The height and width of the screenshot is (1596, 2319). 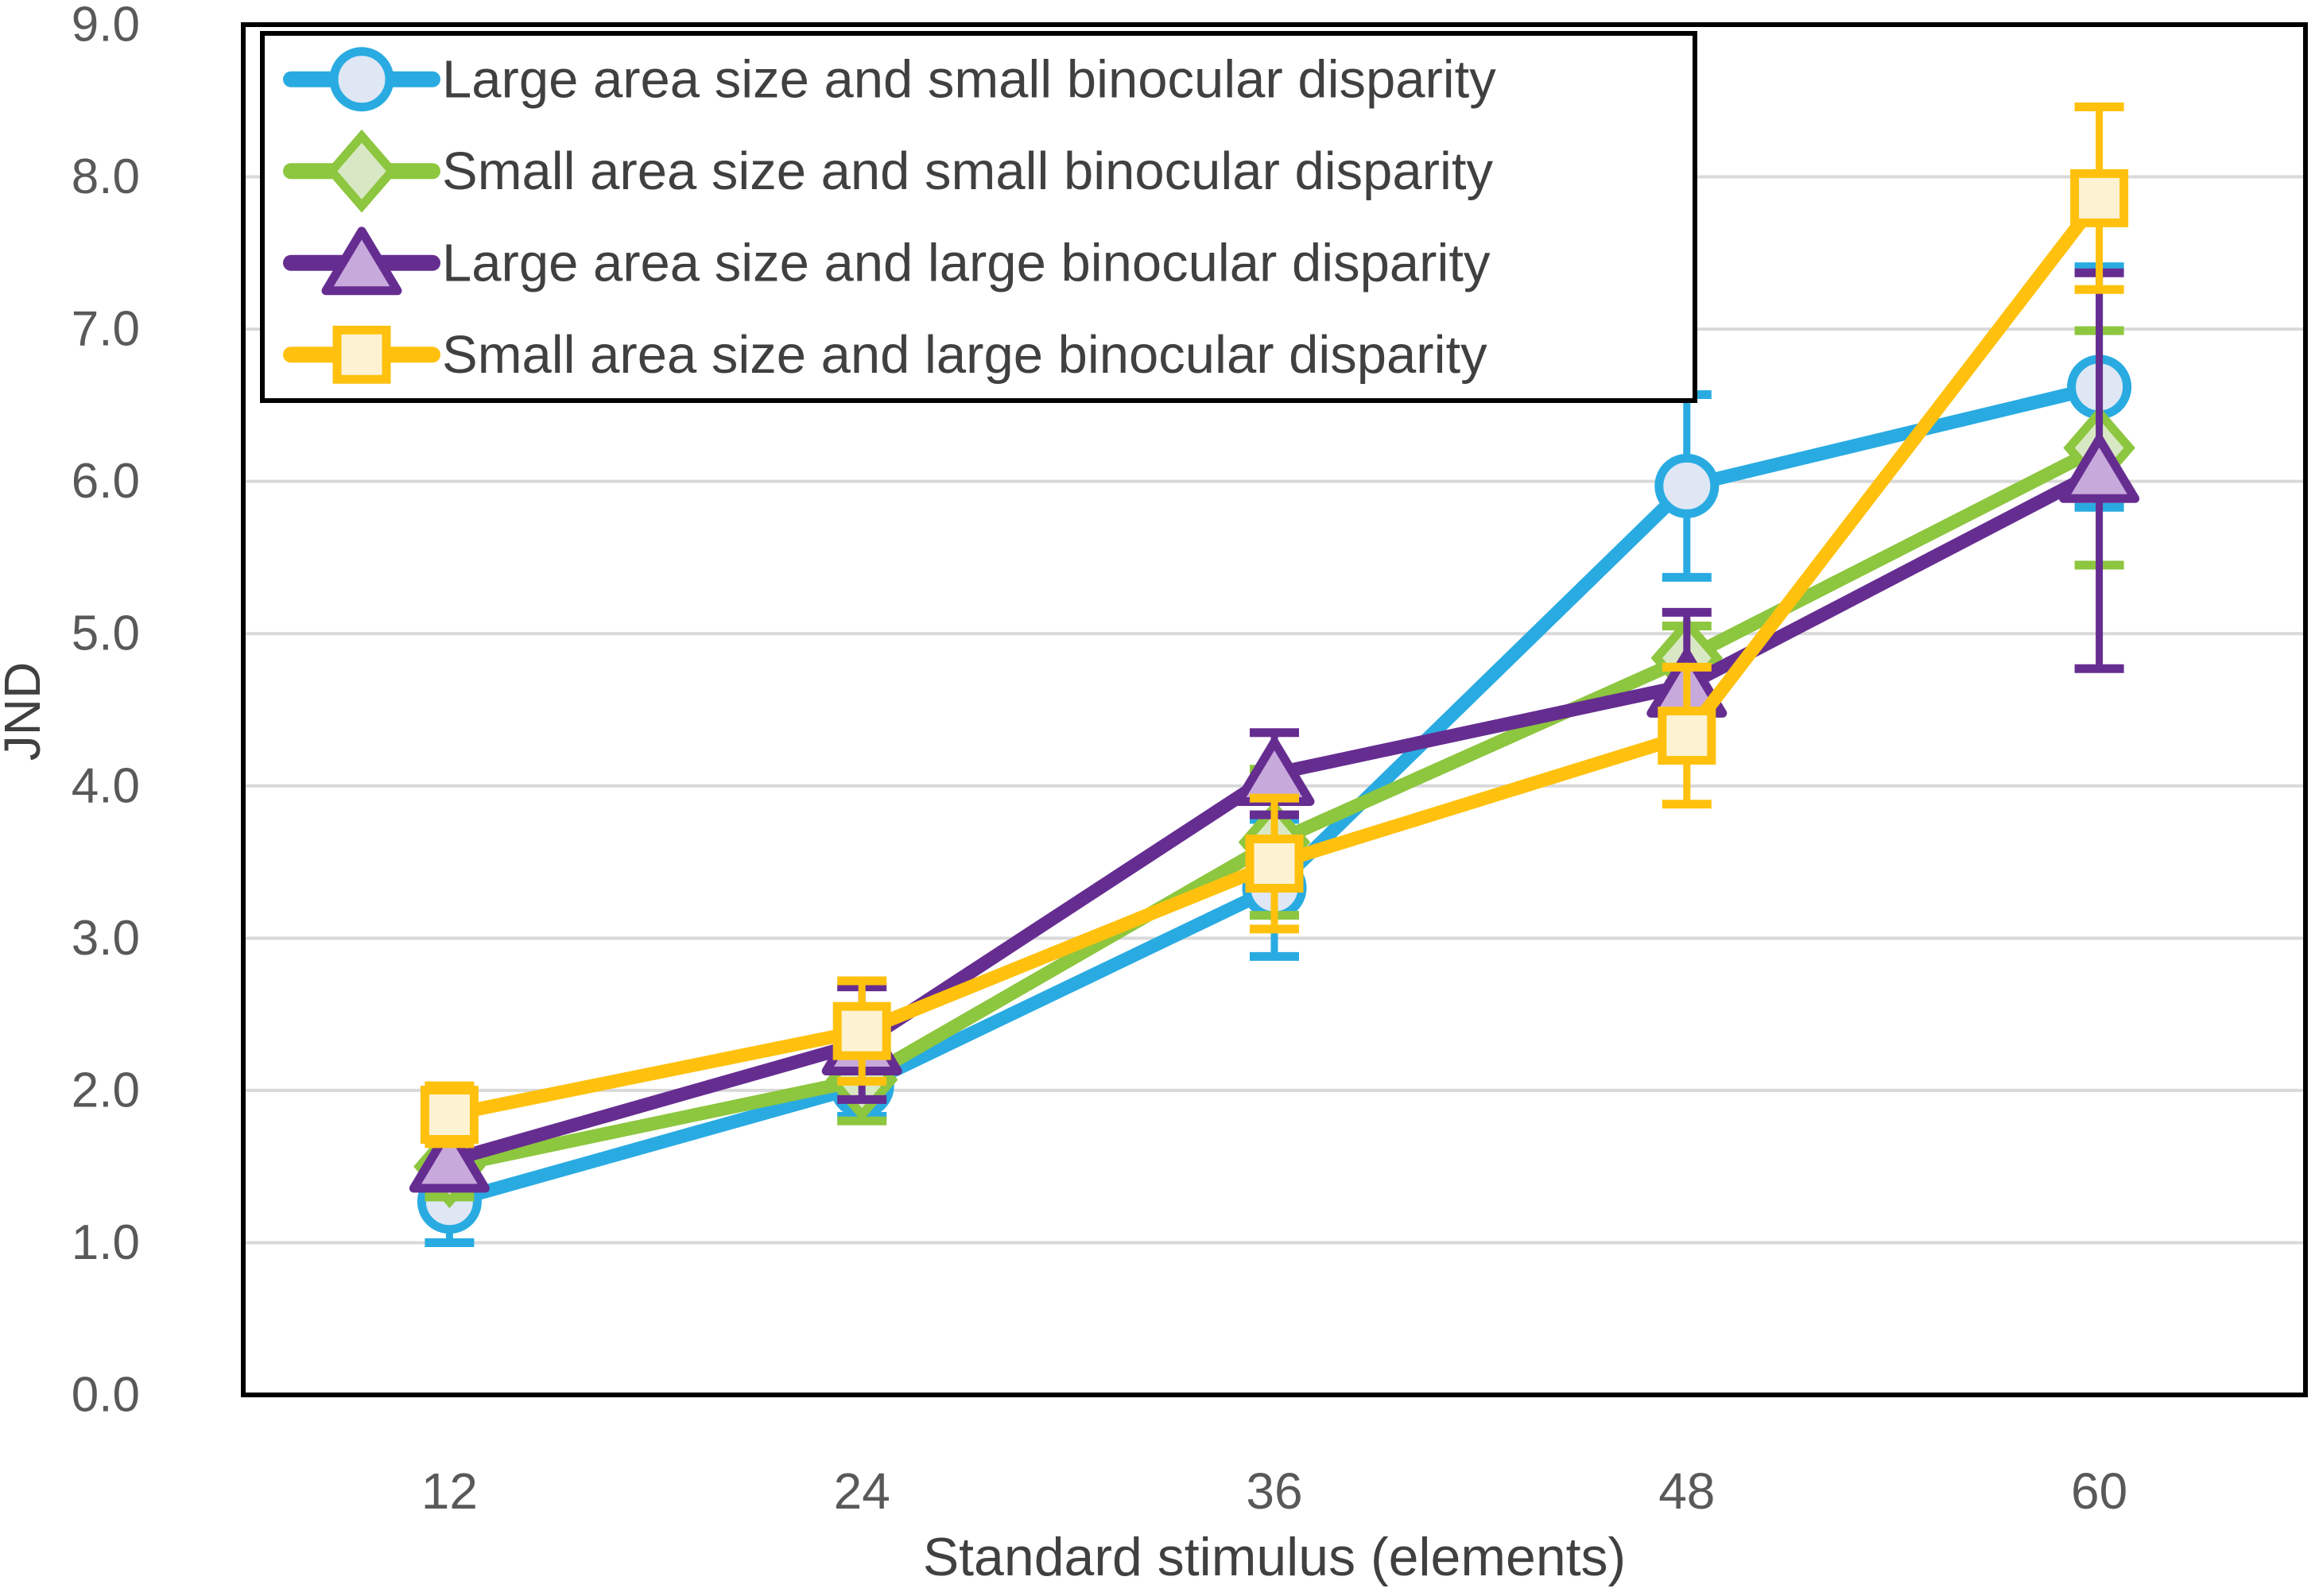 I want to click on x-tick-label: 60, so click(x=2099, y=1491).